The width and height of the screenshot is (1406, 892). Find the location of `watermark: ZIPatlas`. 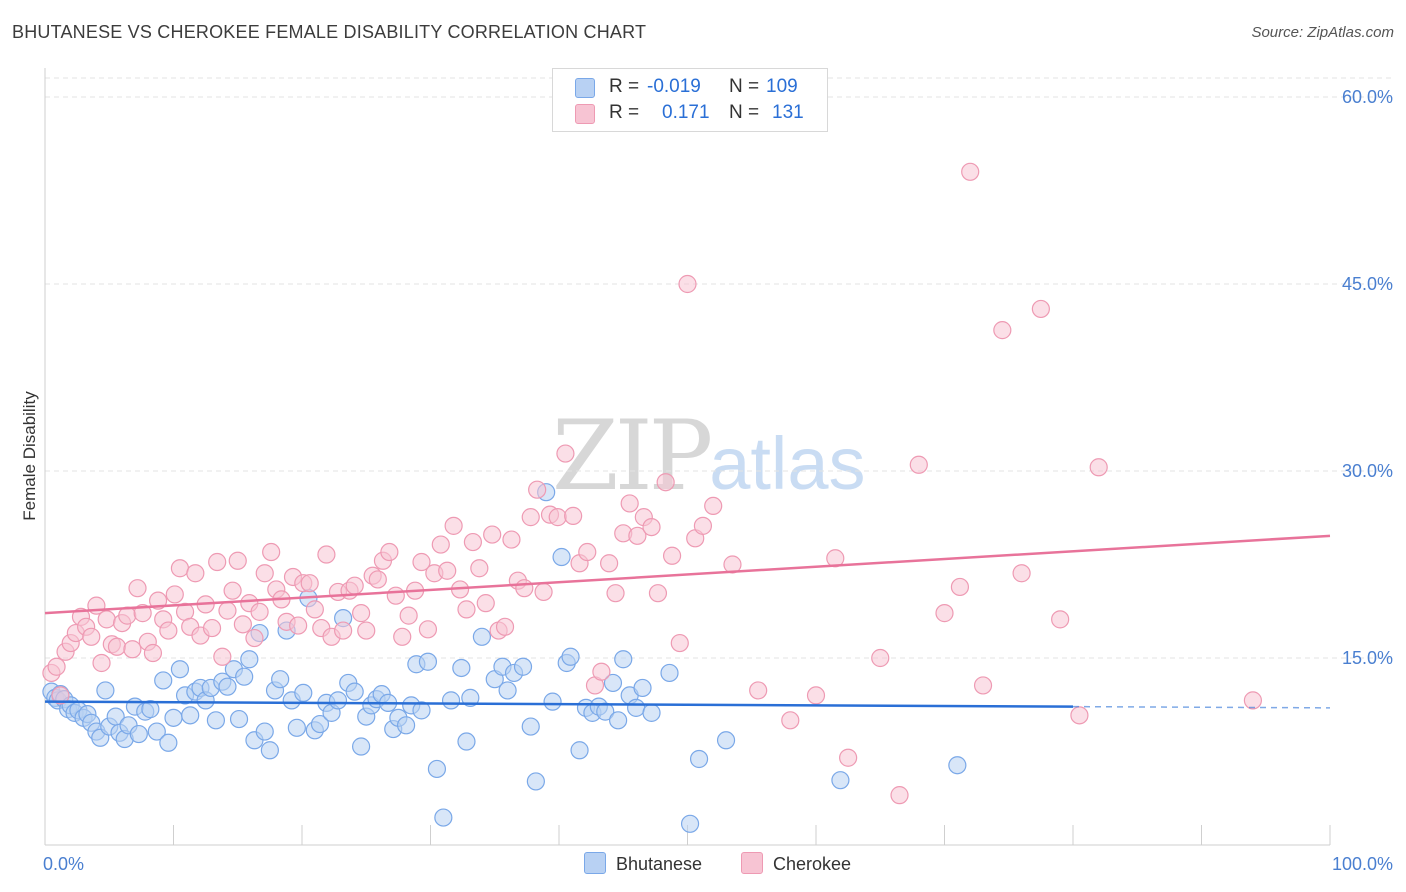

watermark: ZIPatlas is located at coordinates (709, 456).